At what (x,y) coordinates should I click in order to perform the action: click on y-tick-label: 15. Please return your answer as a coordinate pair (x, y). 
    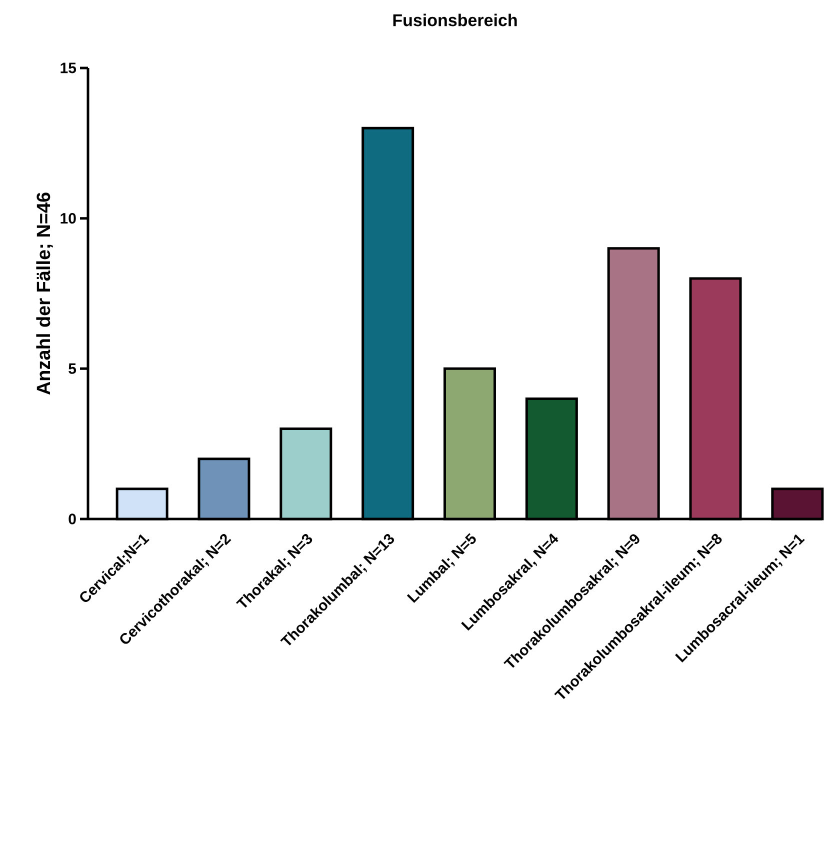
    Looking at the image, I should click on (68, 68).